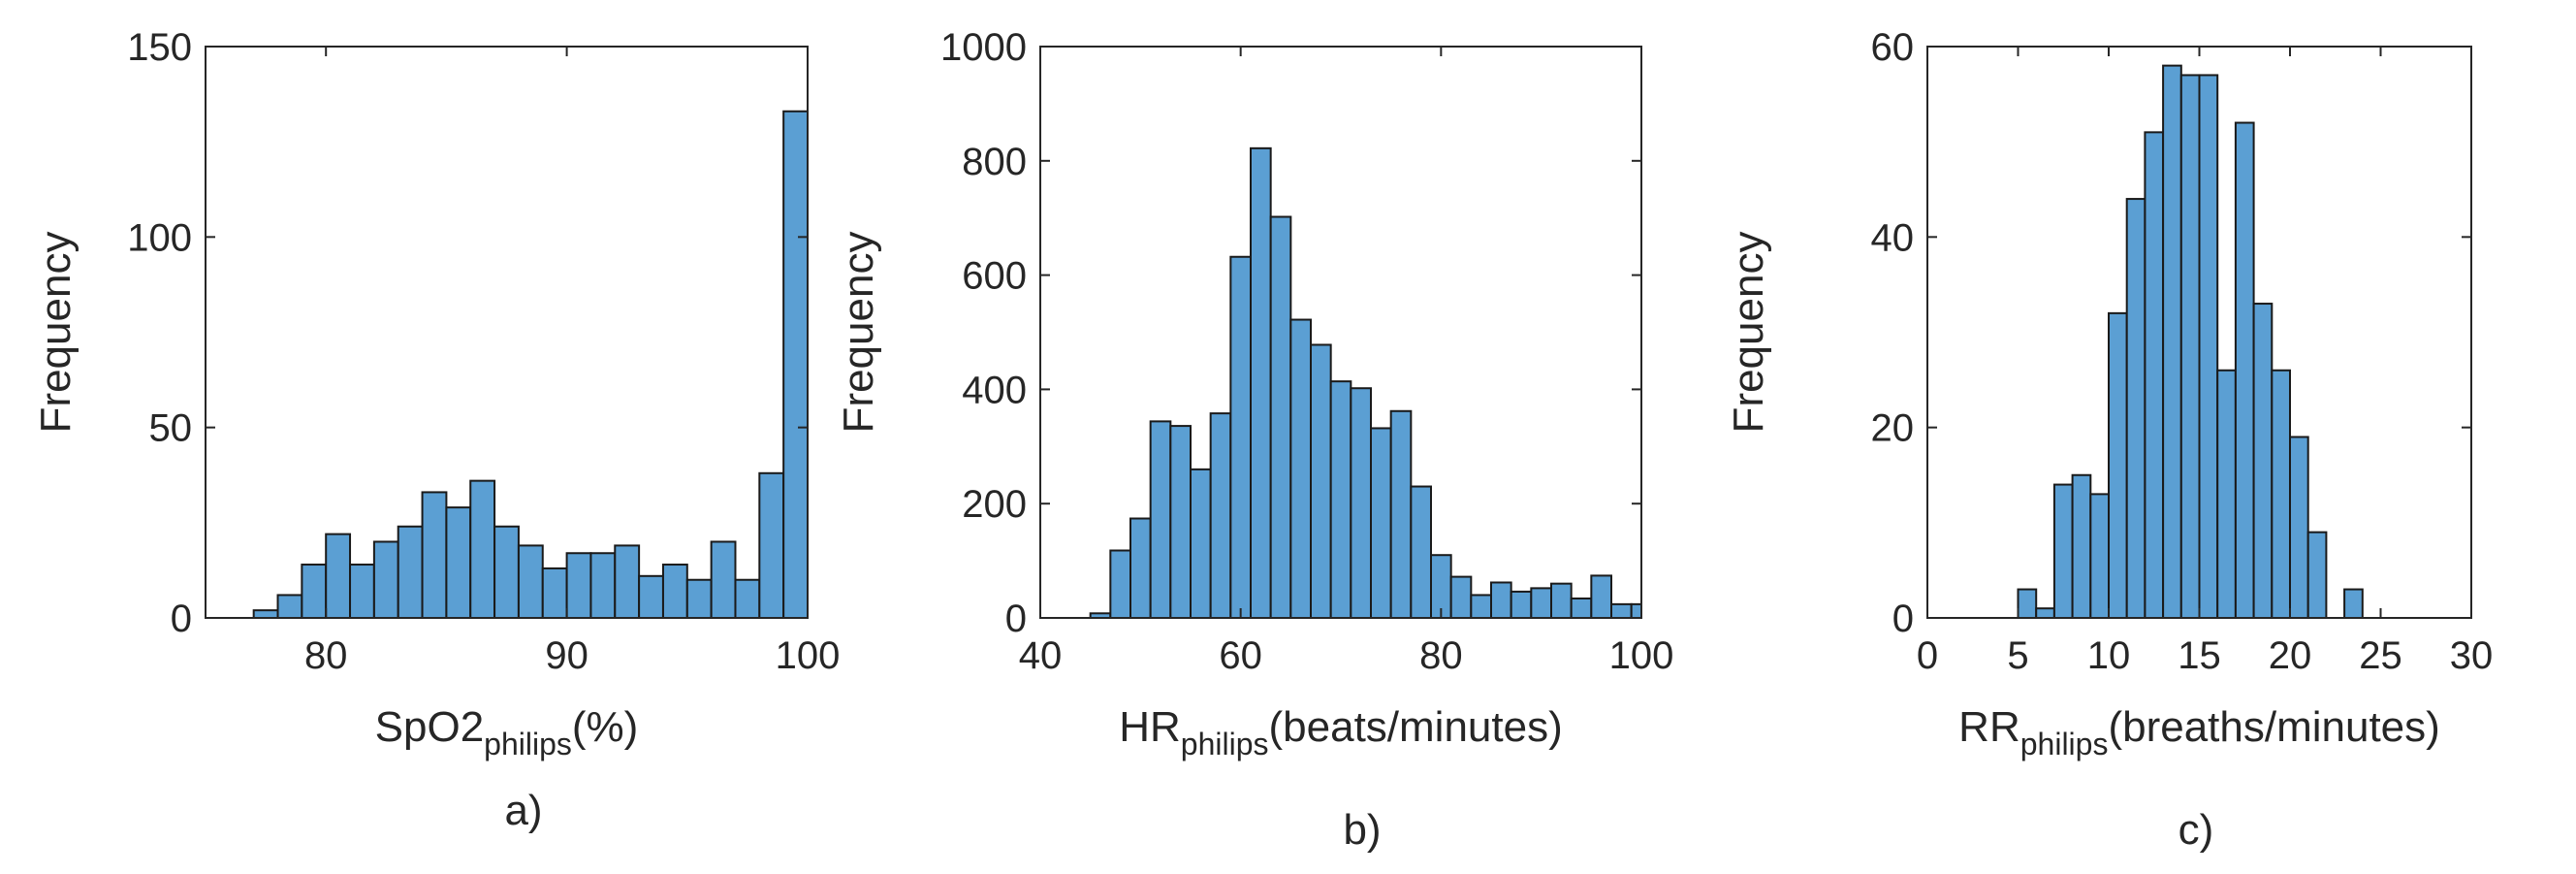 This screenshot has height=874, width=2576. I want to click on y-tick-label: 1000, so click(983, 47).